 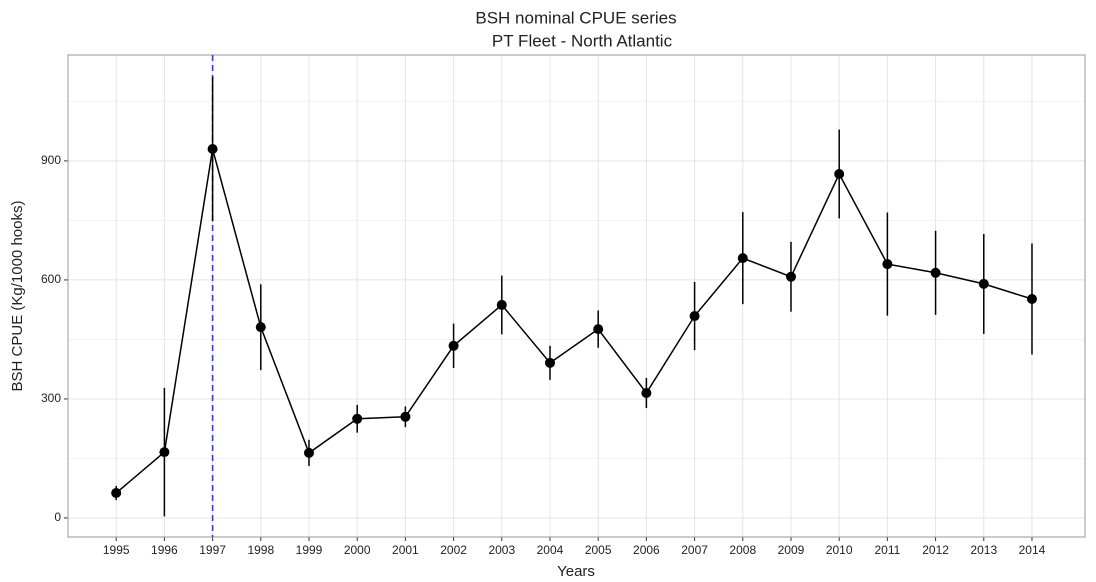 What do you see at coordinates (935, 550) in the screenshot?
I see `x-tick-label: 2012` at bounding box center [935, 550].